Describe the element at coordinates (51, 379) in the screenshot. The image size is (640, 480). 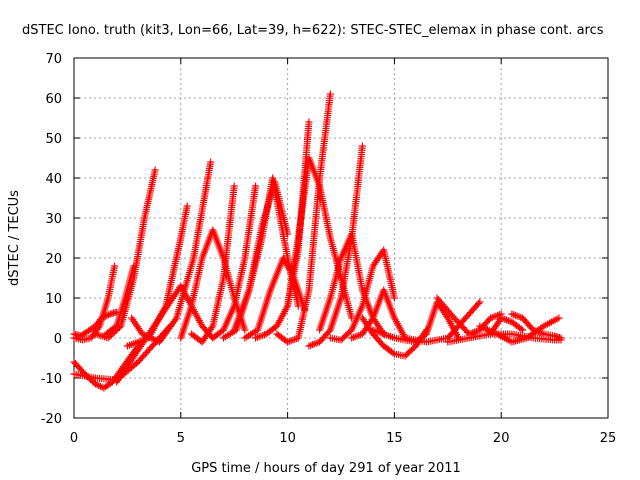
I see `y-tick-label: -10` at that location.